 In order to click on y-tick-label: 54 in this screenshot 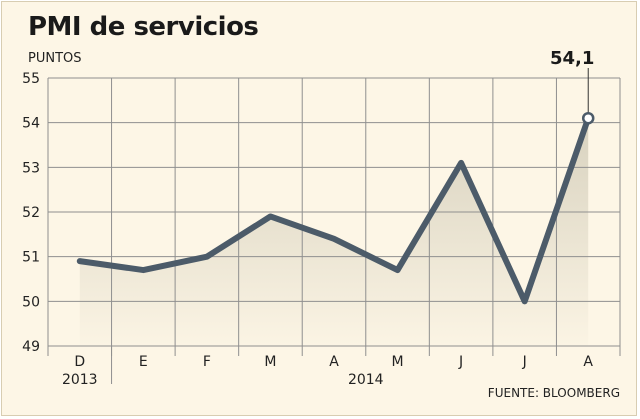, I will do `click(31, 124)`.